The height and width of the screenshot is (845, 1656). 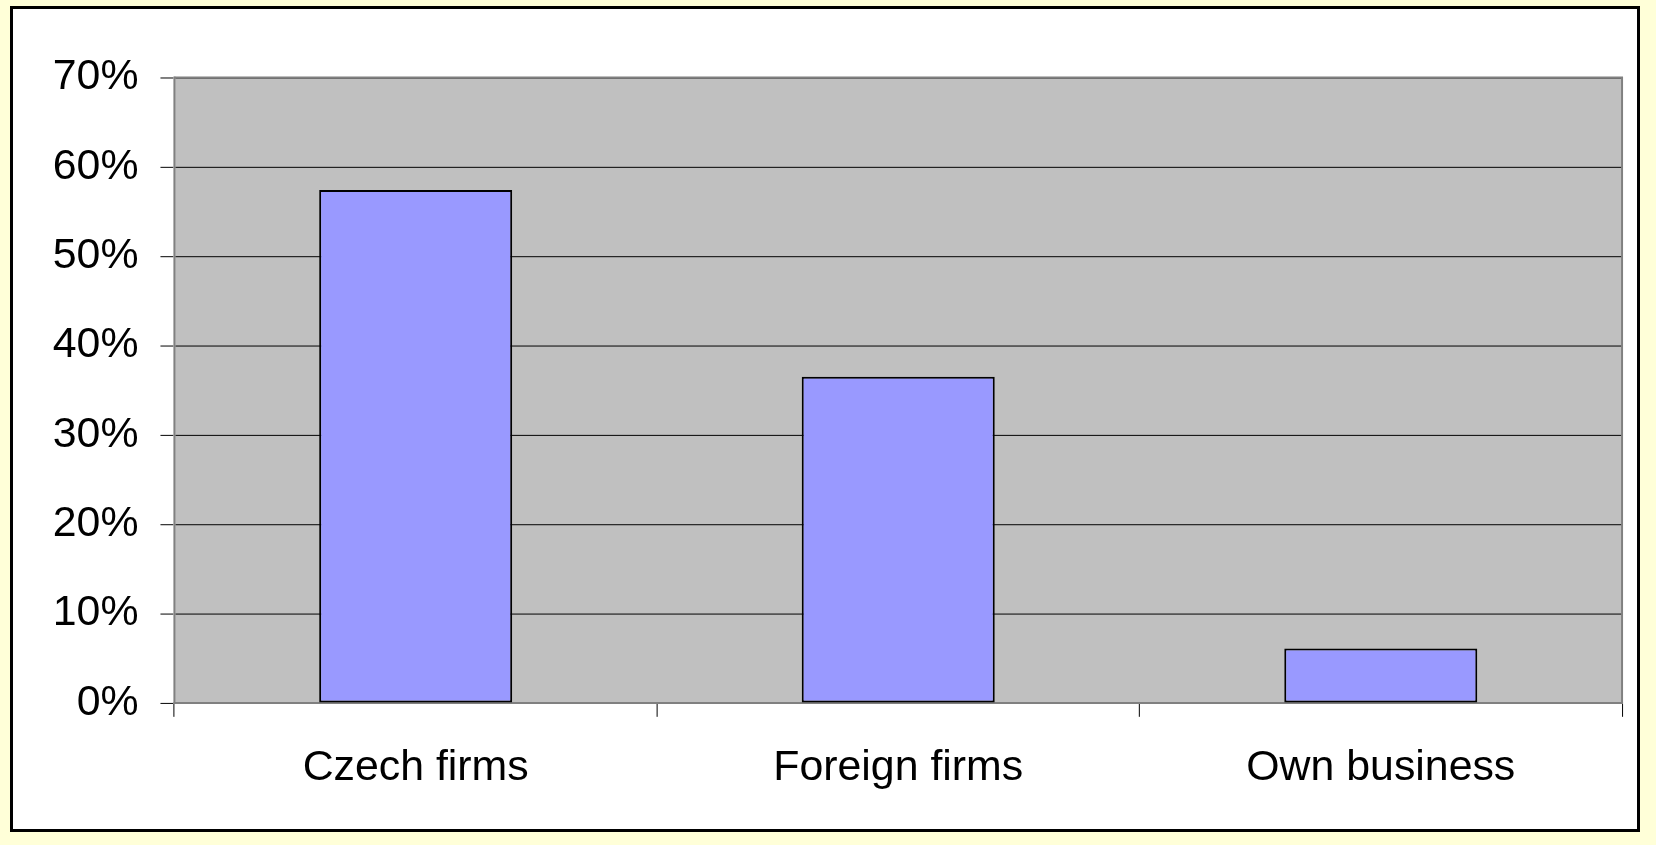 What do you see at coordinates (95, 163) in the screenshot?
I see `y-tick-label: 60%` at bounding box center [95, 163].